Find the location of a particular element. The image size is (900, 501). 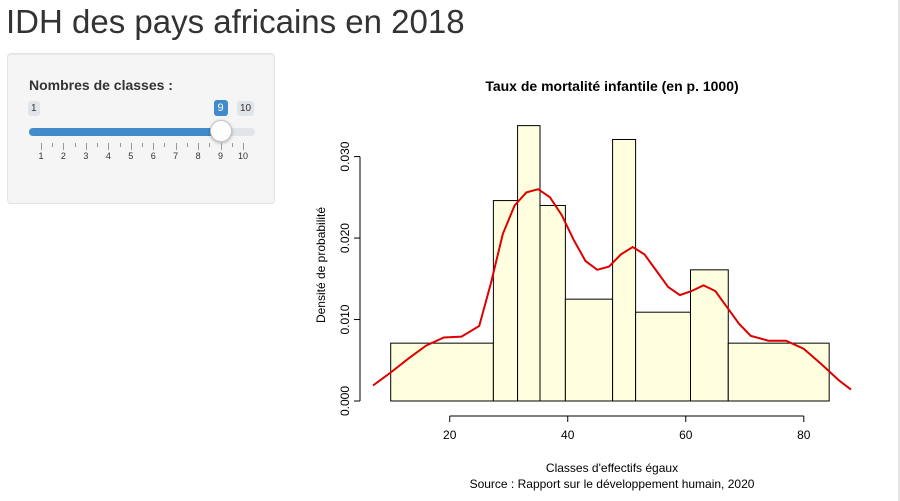

y-axis-ticks: 0.000 0.010 0.020 0.030 is located at coordinates (349, 278).